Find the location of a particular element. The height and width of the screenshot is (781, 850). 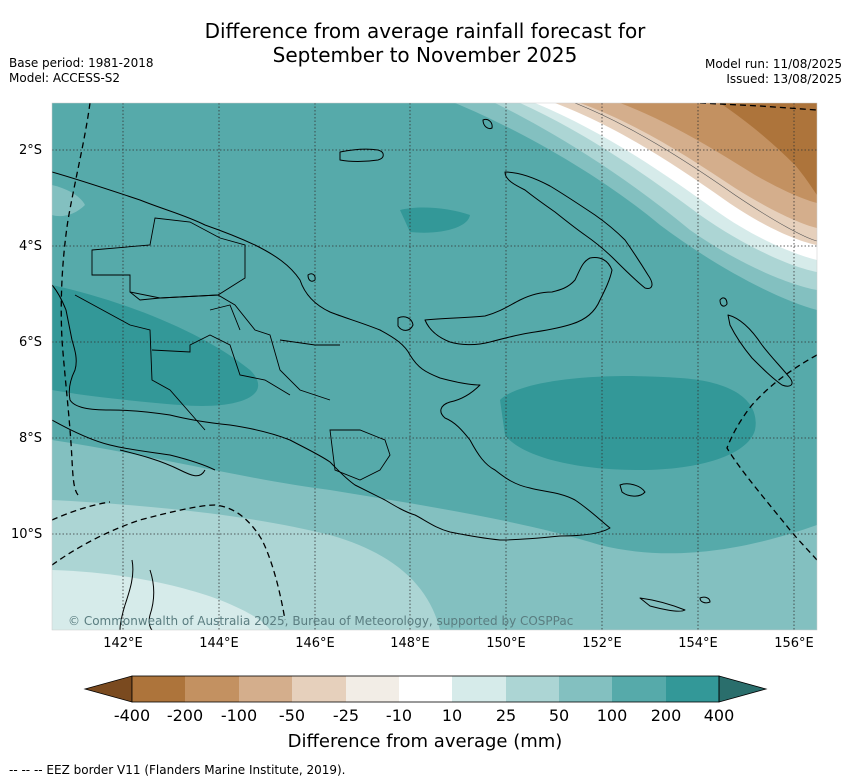

lat-label-4s: 4°S is located at coordinates (31, 246).